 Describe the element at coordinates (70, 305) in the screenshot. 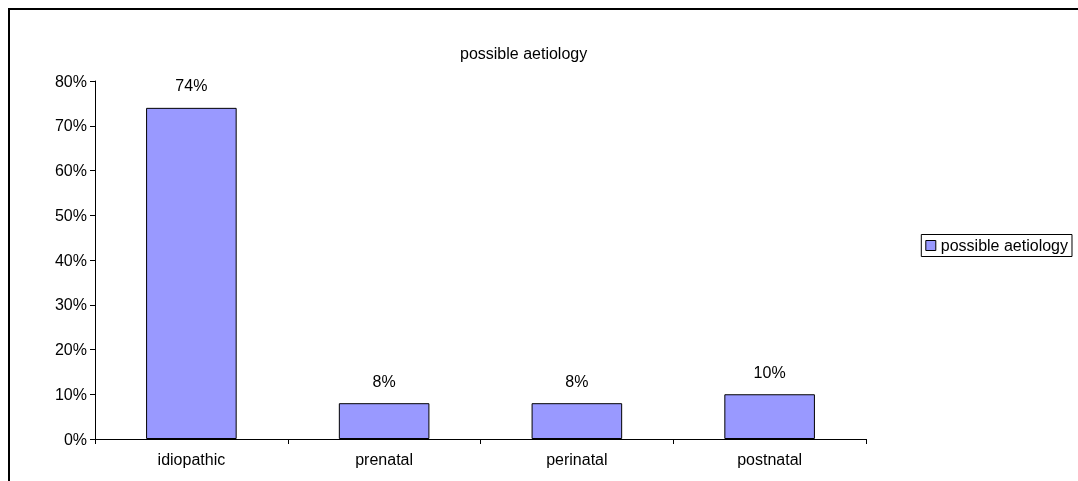

I see `y-tick-label: 30%` at that location.